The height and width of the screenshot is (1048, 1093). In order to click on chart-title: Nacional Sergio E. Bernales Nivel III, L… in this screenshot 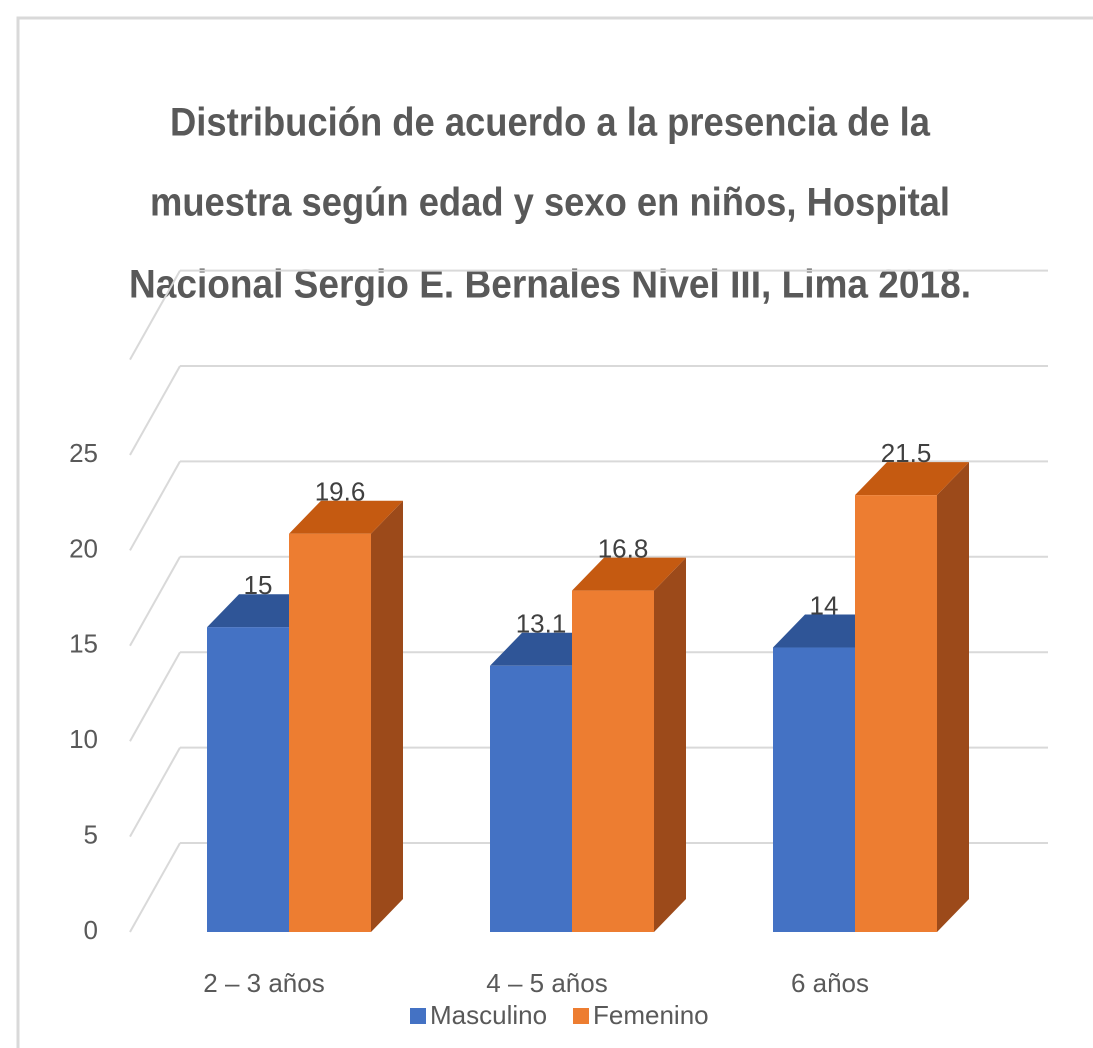, I will do `click(550, 285)`.